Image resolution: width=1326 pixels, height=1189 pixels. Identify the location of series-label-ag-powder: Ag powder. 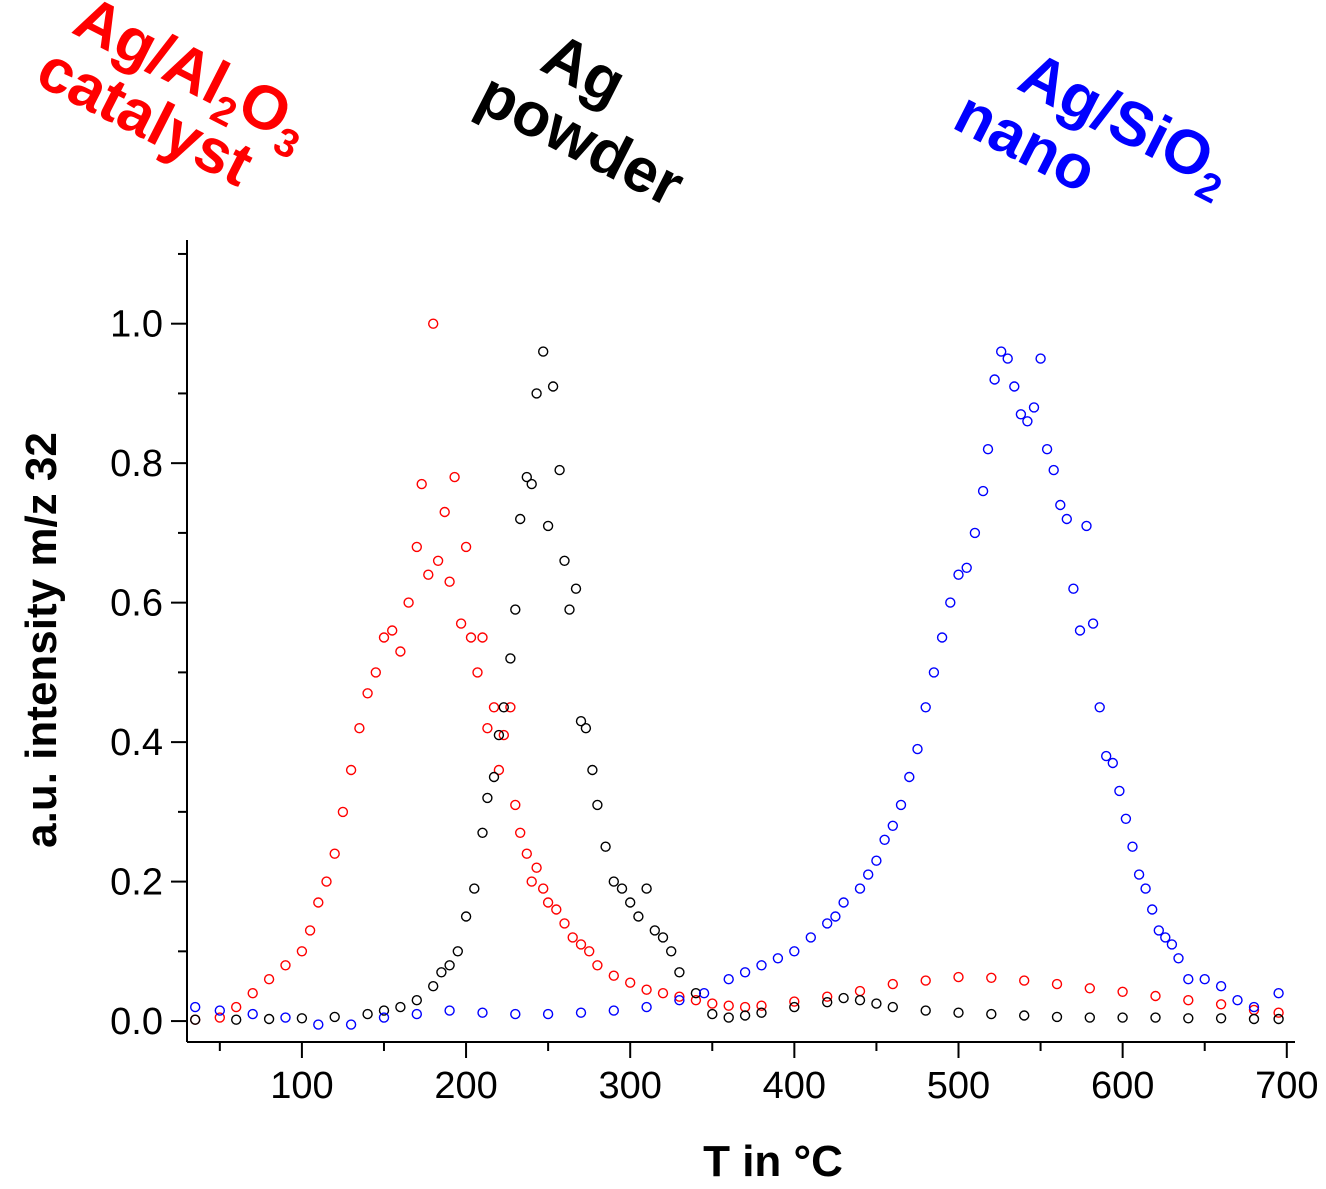
(581, 120).